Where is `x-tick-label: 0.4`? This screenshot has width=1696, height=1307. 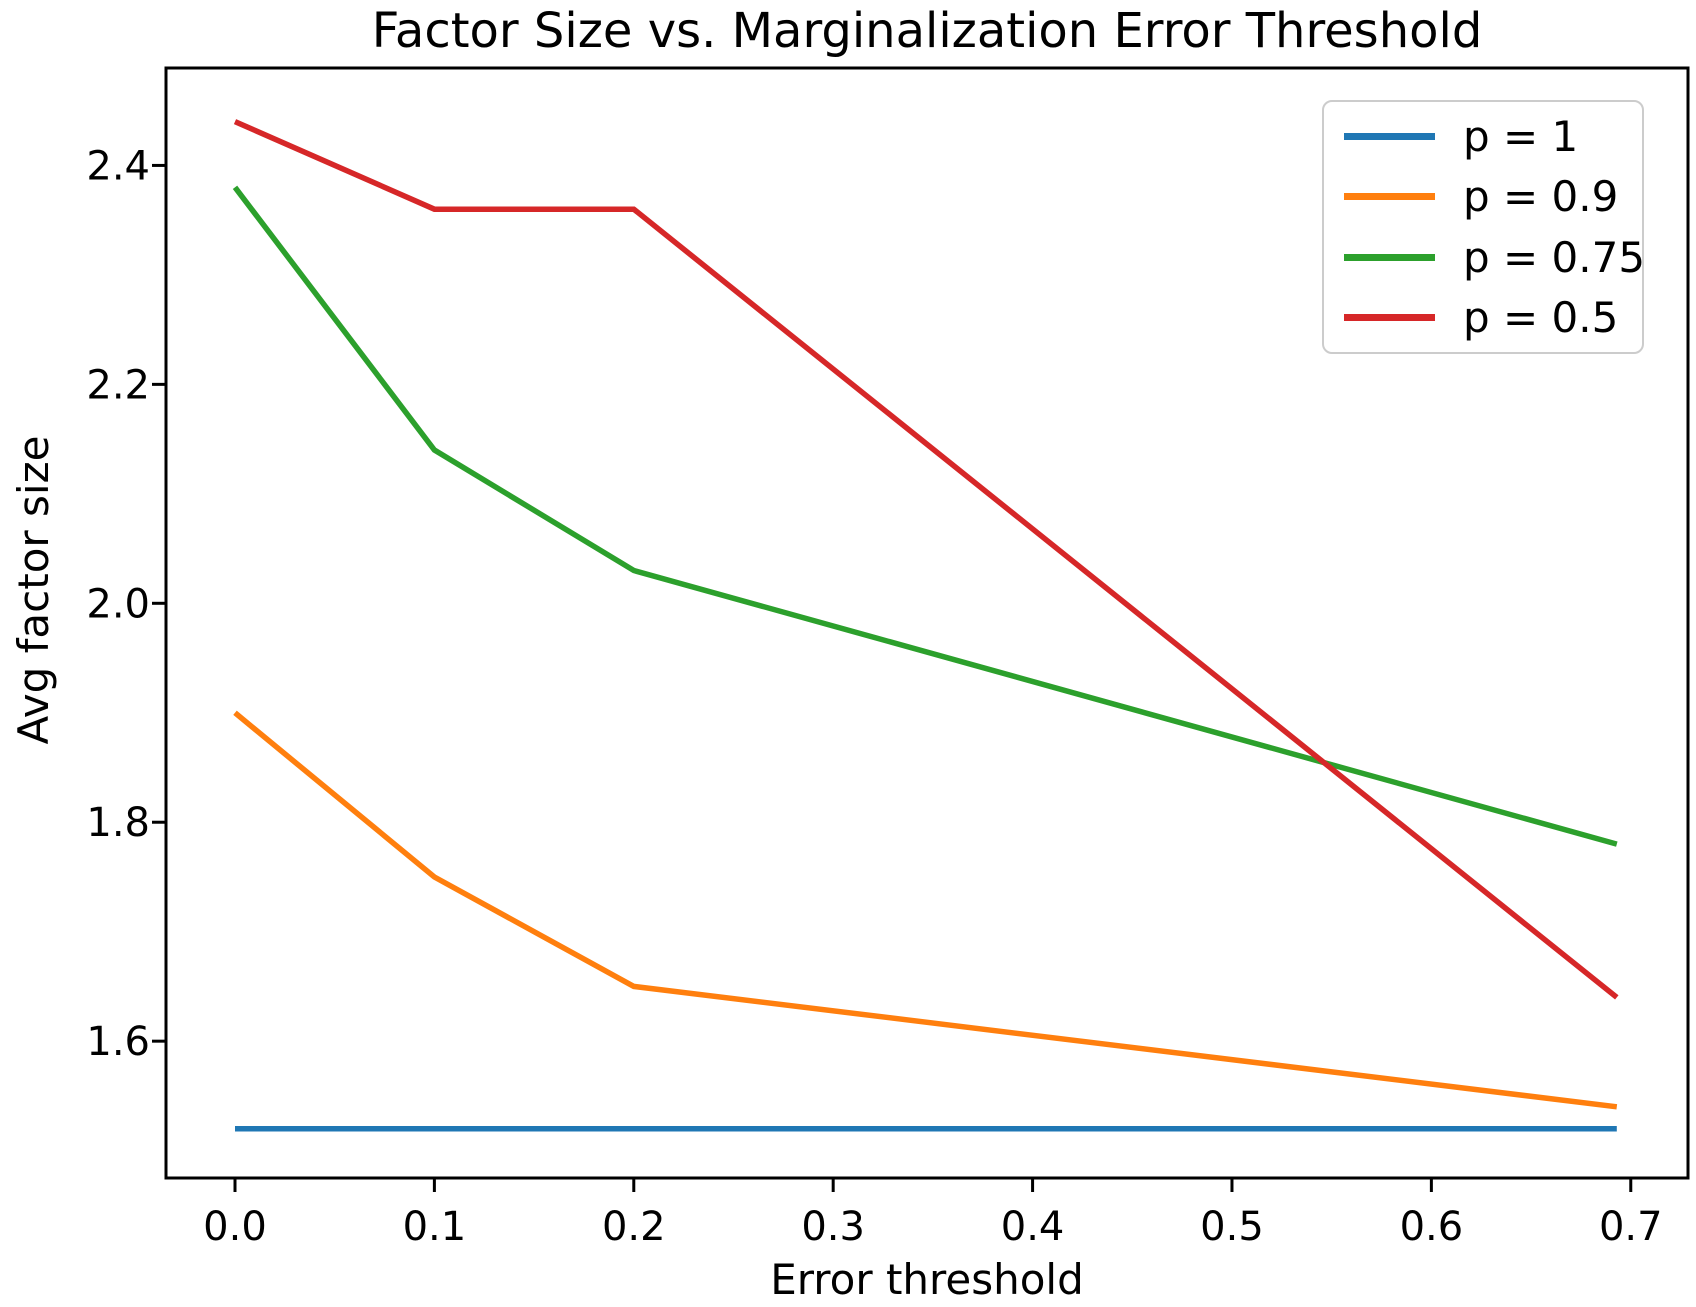
x-tick-label: 0.4 is located at coordinates (1033, 1227).